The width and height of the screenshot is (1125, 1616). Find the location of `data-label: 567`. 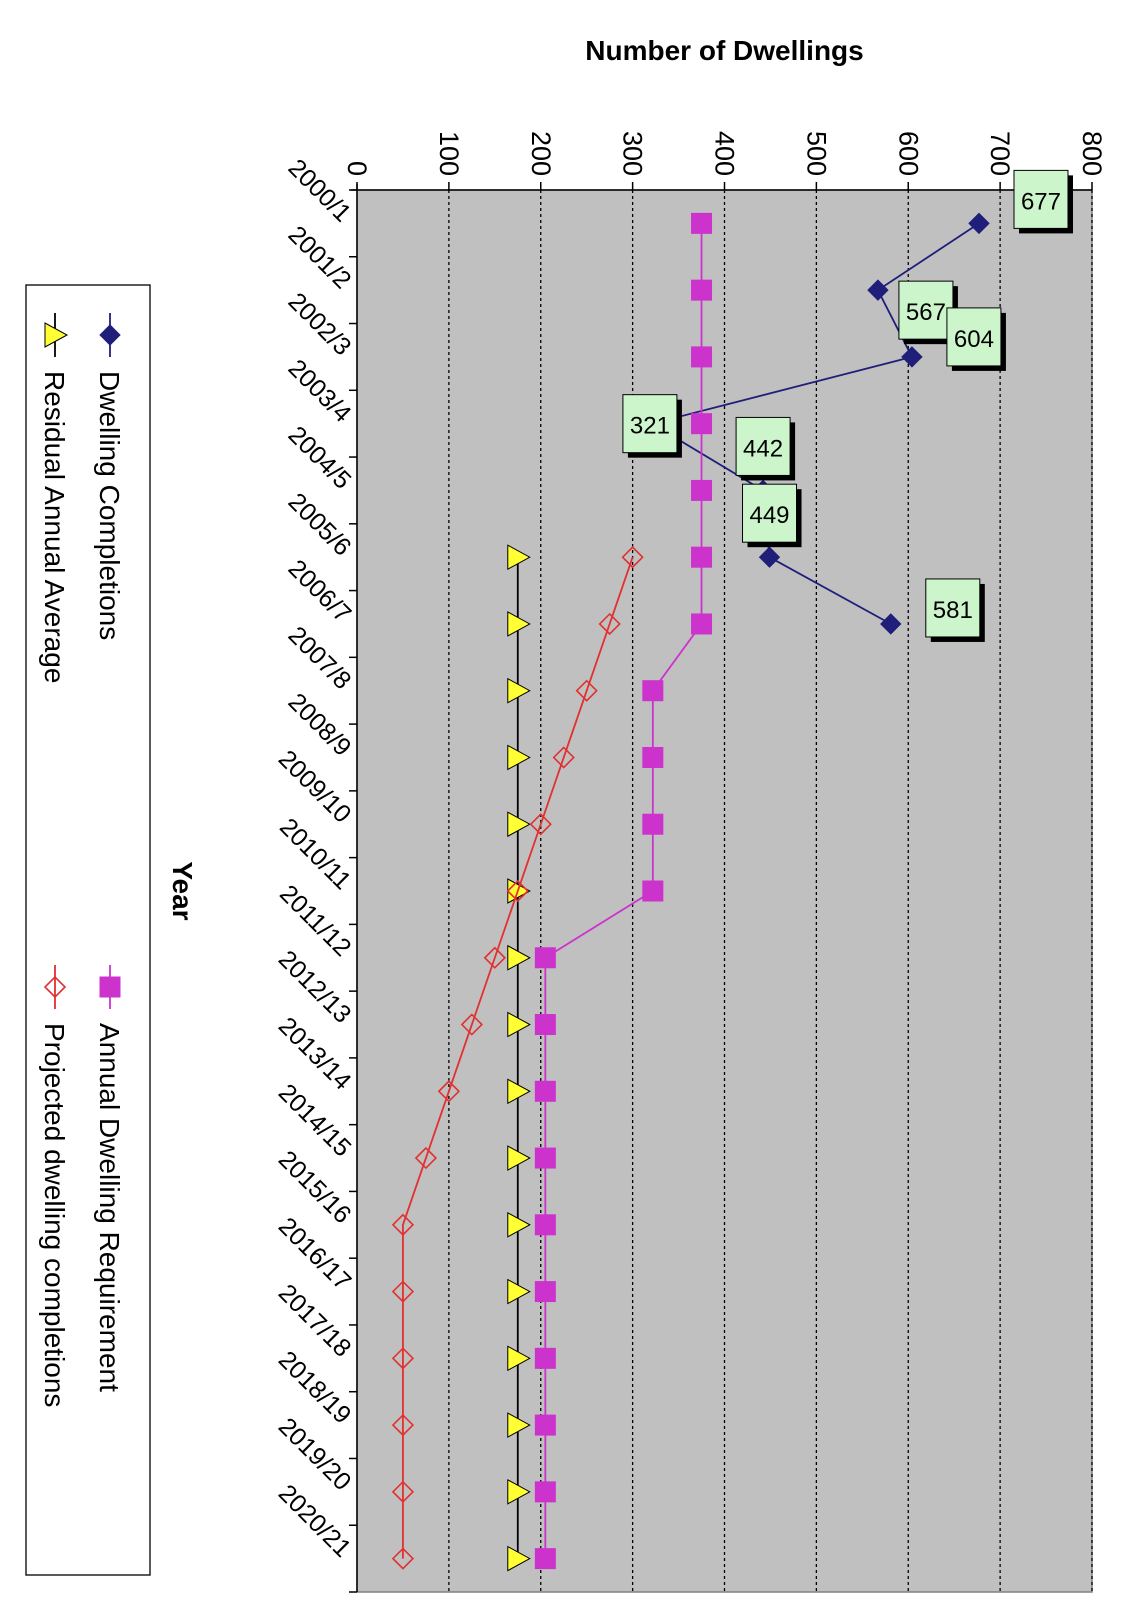

data-label: 567 is located at coordinates (926, 312).